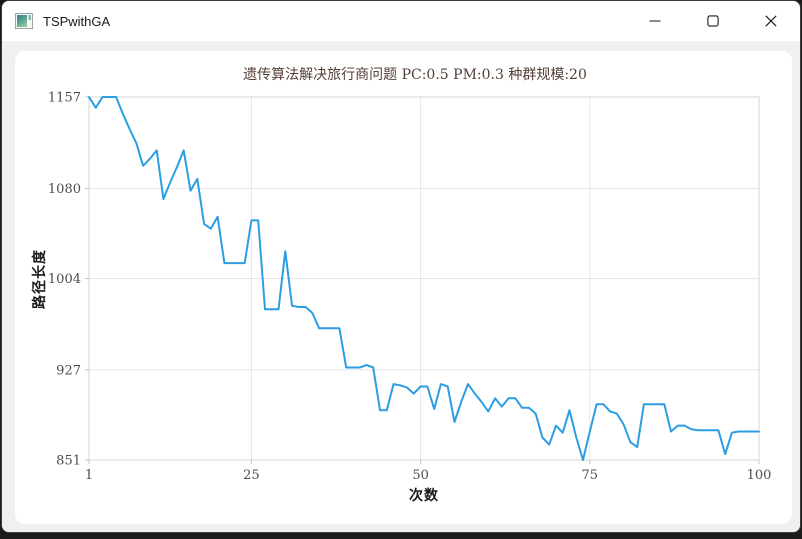 The image size is (802, 539). I want to click on x-tick-label: 100, so click(759, 475).